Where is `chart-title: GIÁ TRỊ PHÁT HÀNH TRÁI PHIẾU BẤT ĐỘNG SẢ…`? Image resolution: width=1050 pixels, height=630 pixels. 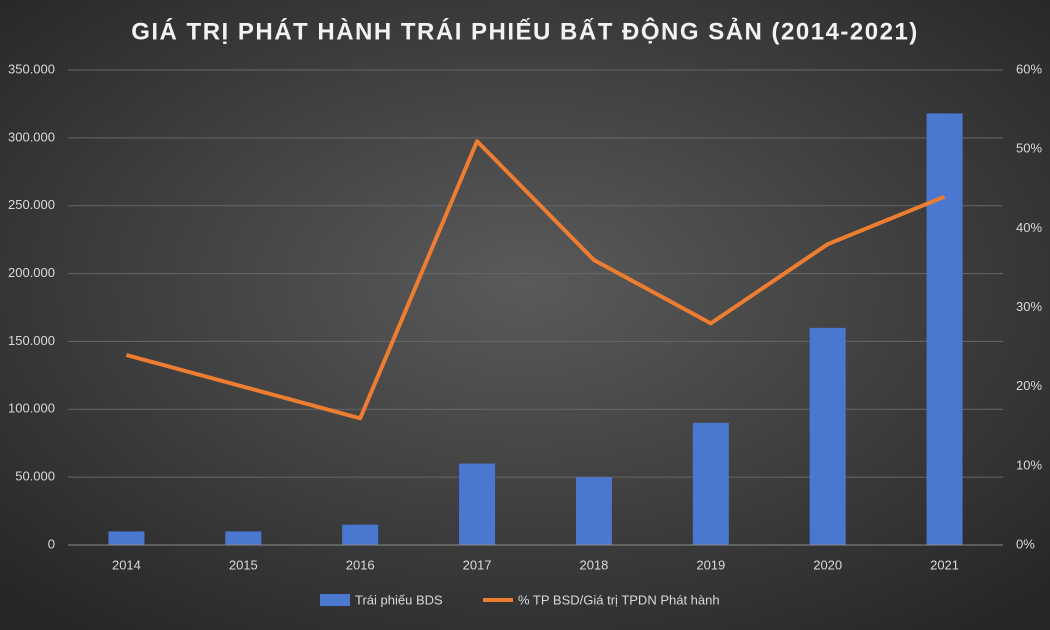 chart-title: GIÁ TRỊ PHÁT HÀNH TRÁI PHIẾU BẤT ĐỘNG SẢ… is located at coordinates (525, 30).